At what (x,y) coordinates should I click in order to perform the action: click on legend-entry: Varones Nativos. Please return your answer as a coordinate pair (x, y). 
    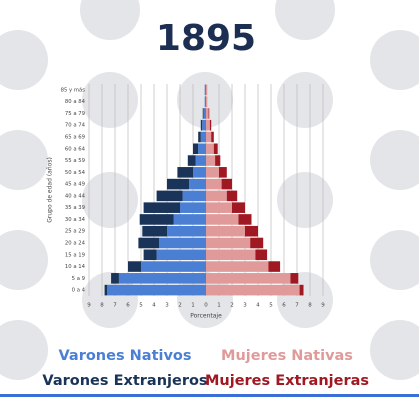
    Looking at the image, I should click on (124, 356).